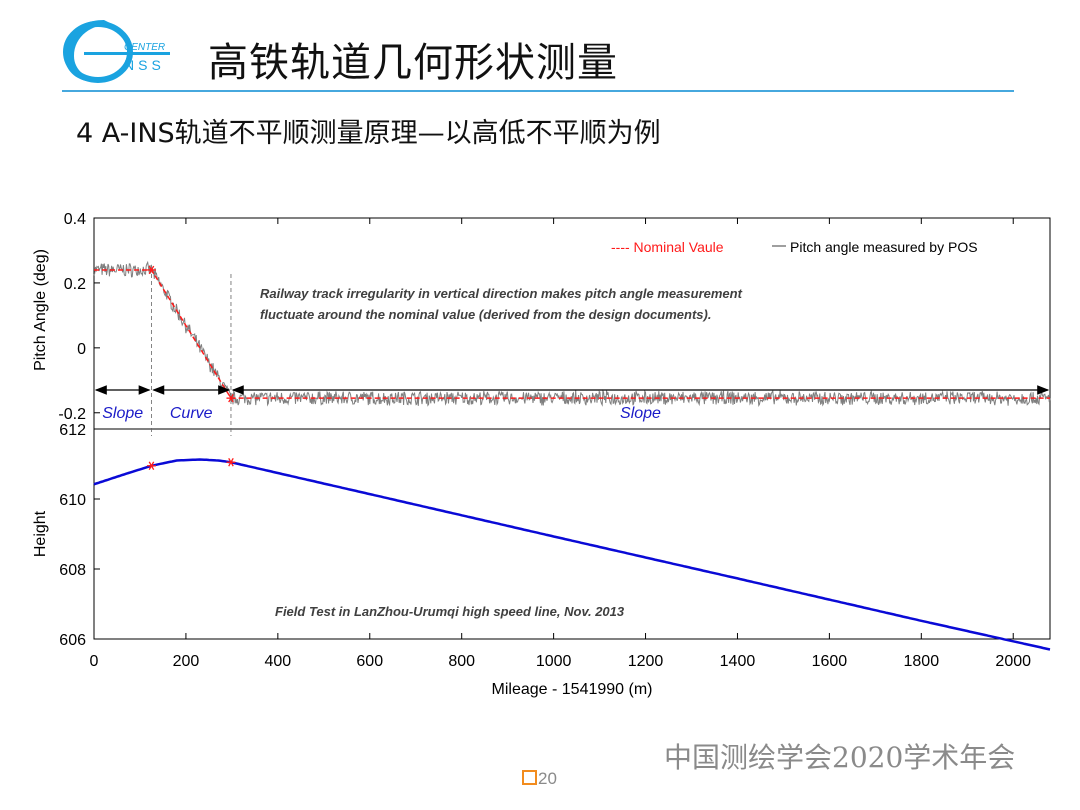 This screenshot has width=1080, height=810. What do you see at coordinates (884, 247) in the screenshot?
I see `legend-measured-label: Pitch angle measured by POS` at bounding box center [884, 247].